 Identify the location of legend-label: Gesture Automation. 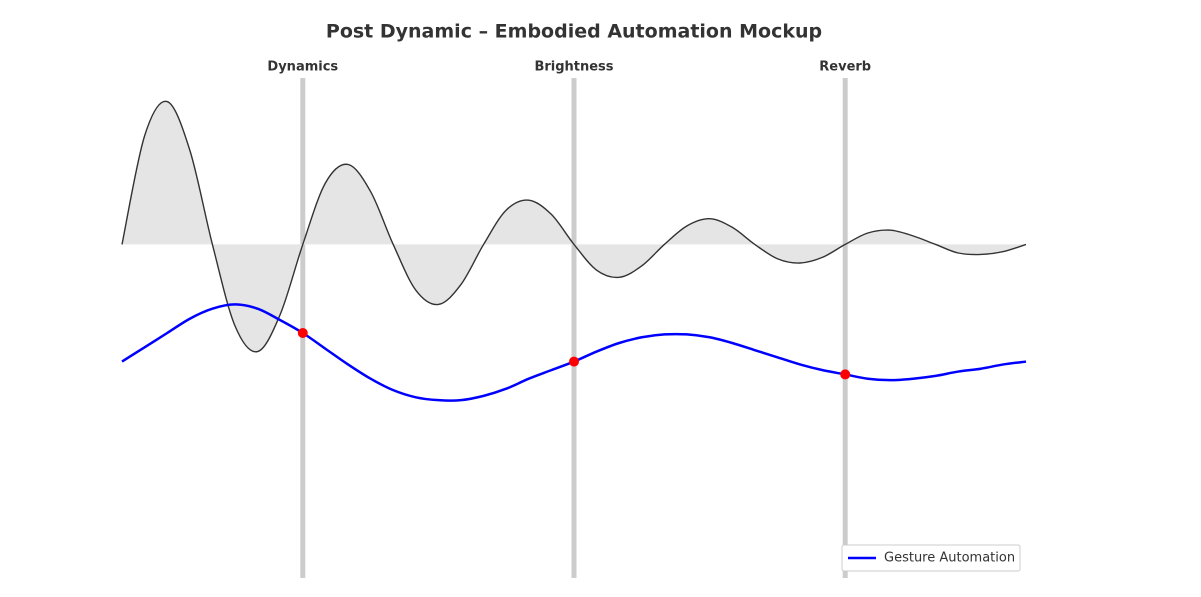
(949, 558).